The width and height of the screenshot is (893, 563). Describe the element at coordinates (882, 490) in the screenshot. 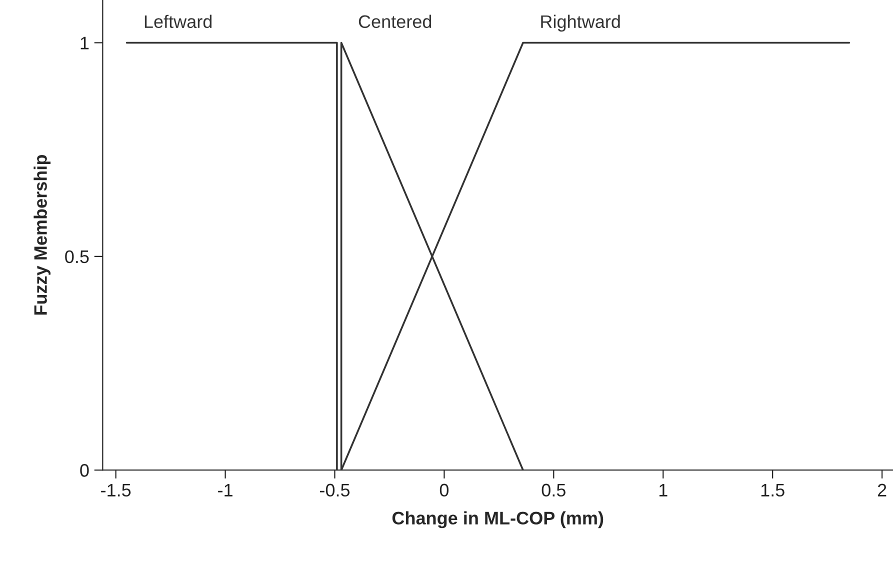

I see `x-tick-label: 2` at that location.